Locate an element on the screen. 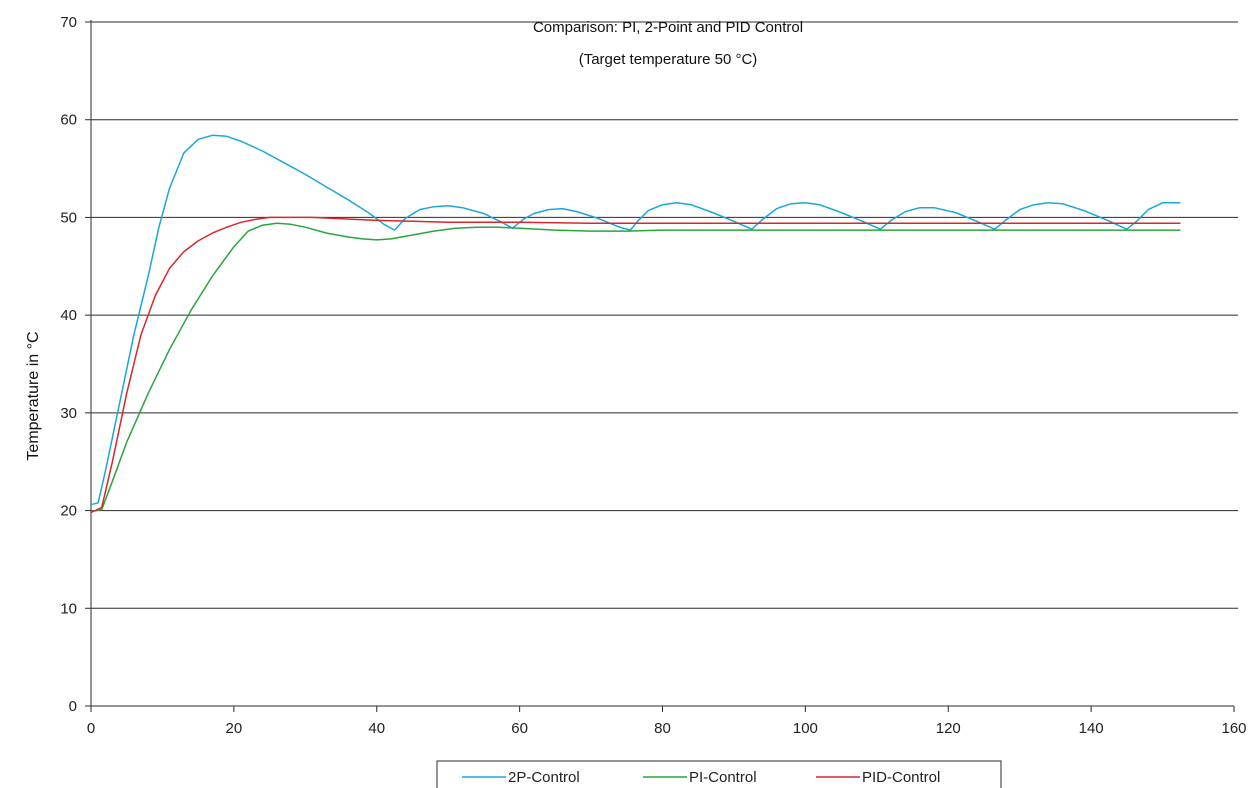 This screenshot has width=1258, height=788. y-tick-label-40: 40 is located at coordinates (68, 315).